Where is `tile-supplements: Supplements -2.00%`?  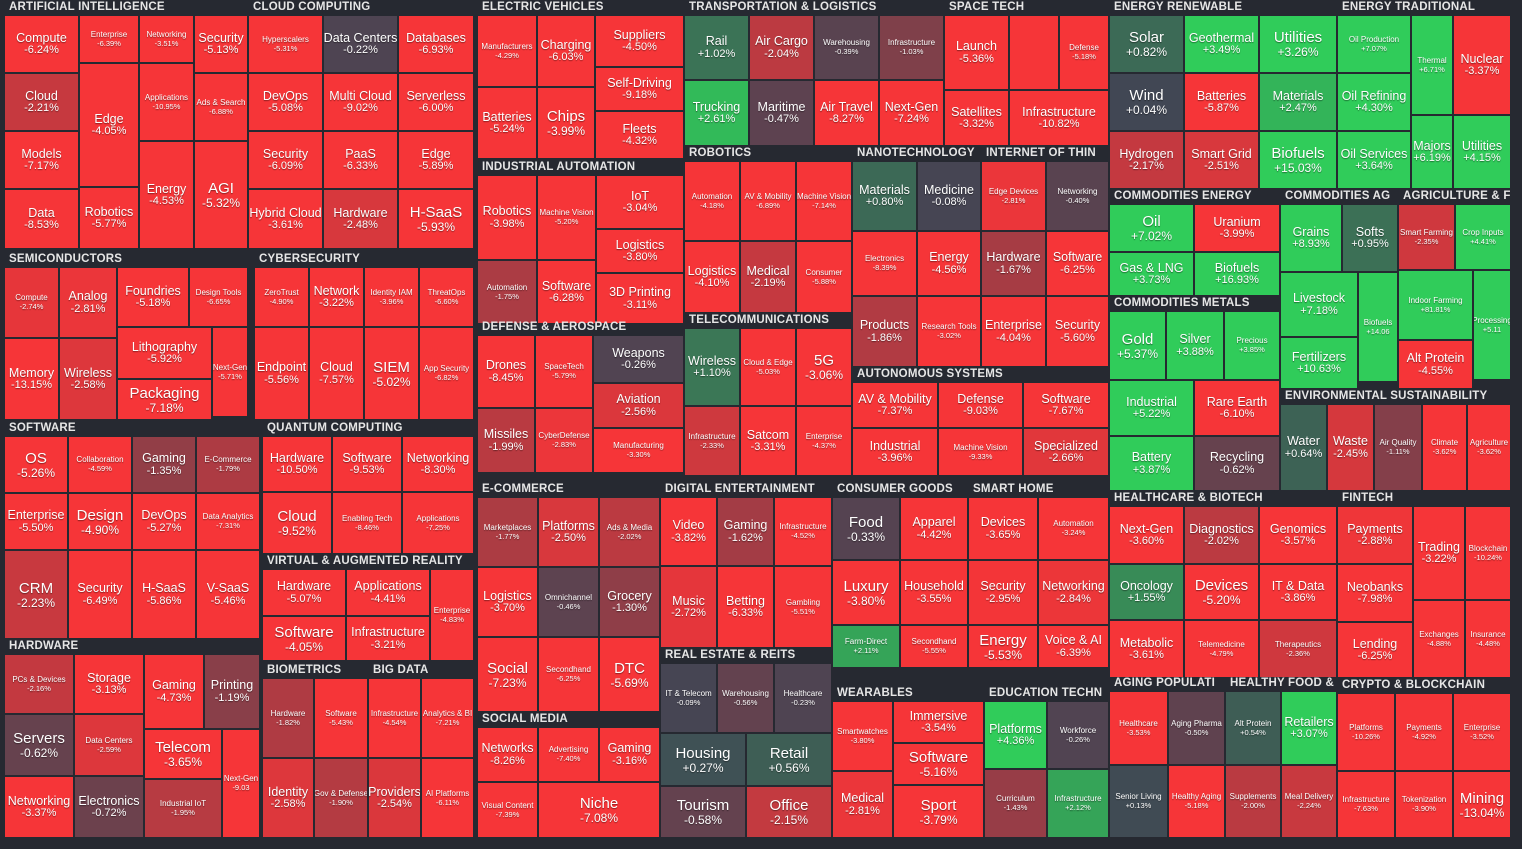 tile-supplements: Supplements -2.00% is located at coordinates (1253, 801).